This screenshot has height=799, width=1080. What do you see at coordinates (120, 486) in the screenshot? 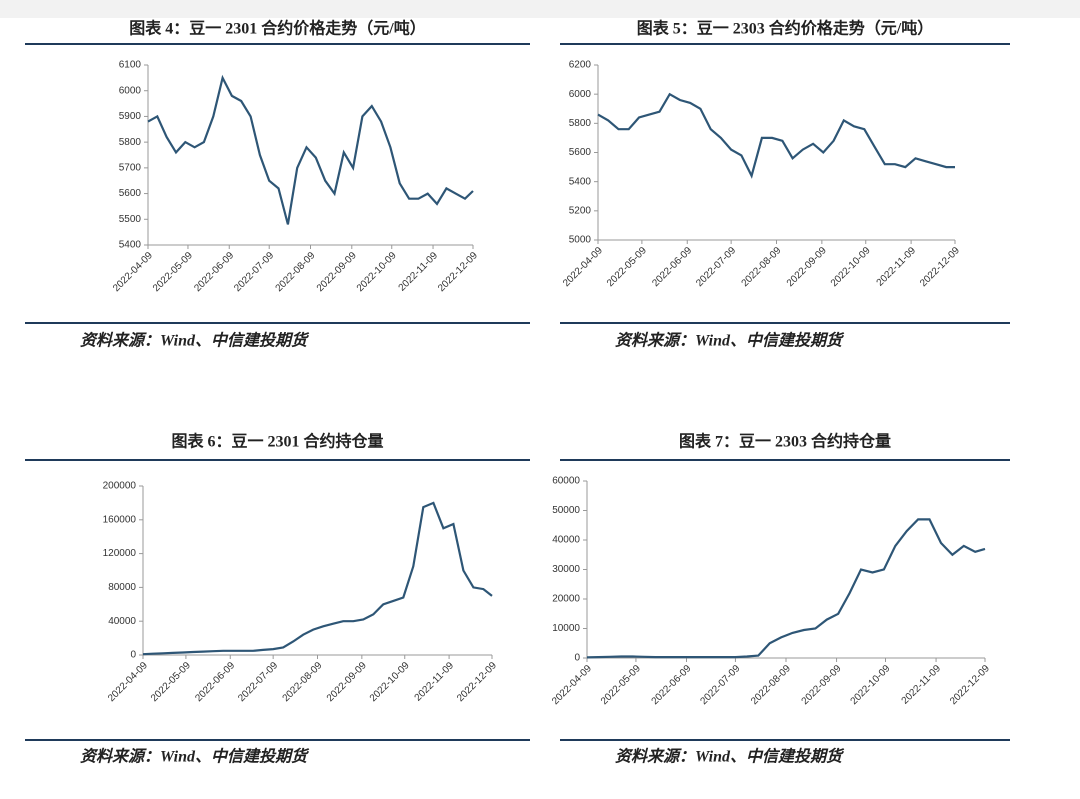
I see `y-tick-label: 200000` at bounding box center [120, 486].